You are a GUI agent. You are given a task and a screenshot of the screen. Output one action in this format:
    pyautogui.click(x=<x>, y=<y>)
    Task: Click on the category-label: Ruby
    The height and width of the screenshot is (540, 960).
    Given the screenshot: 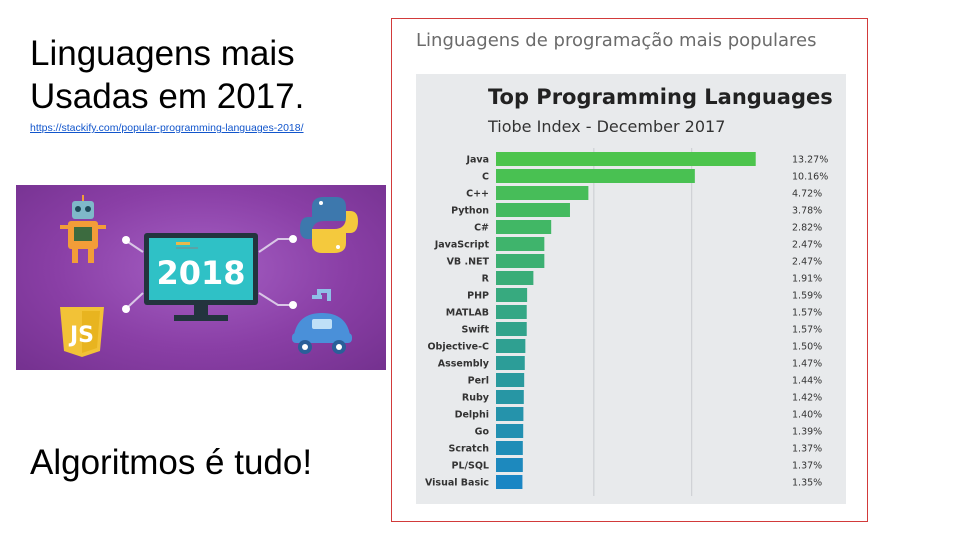 What is the action you would take?
    pyautogui.click(x=476, y=398)
    